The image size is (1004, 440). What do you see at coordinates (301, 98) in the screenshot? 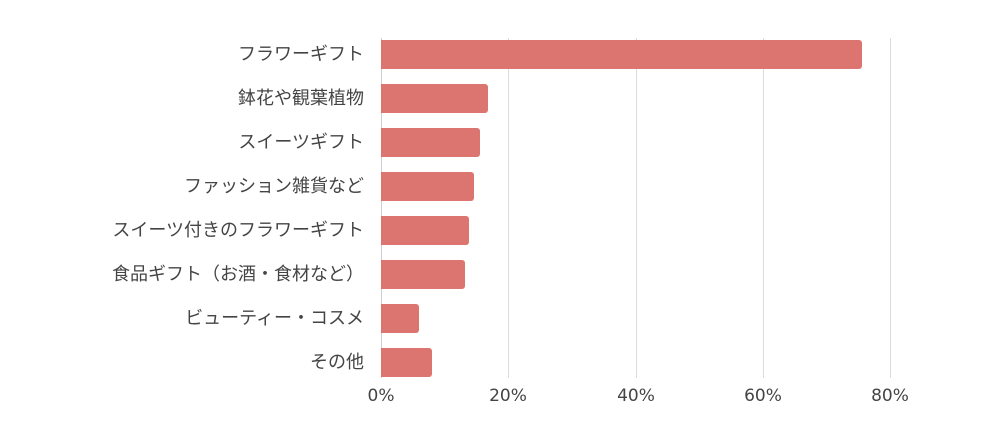
I see `category-label: 鉢花や観葉植物` at bounding box center [301, 98].